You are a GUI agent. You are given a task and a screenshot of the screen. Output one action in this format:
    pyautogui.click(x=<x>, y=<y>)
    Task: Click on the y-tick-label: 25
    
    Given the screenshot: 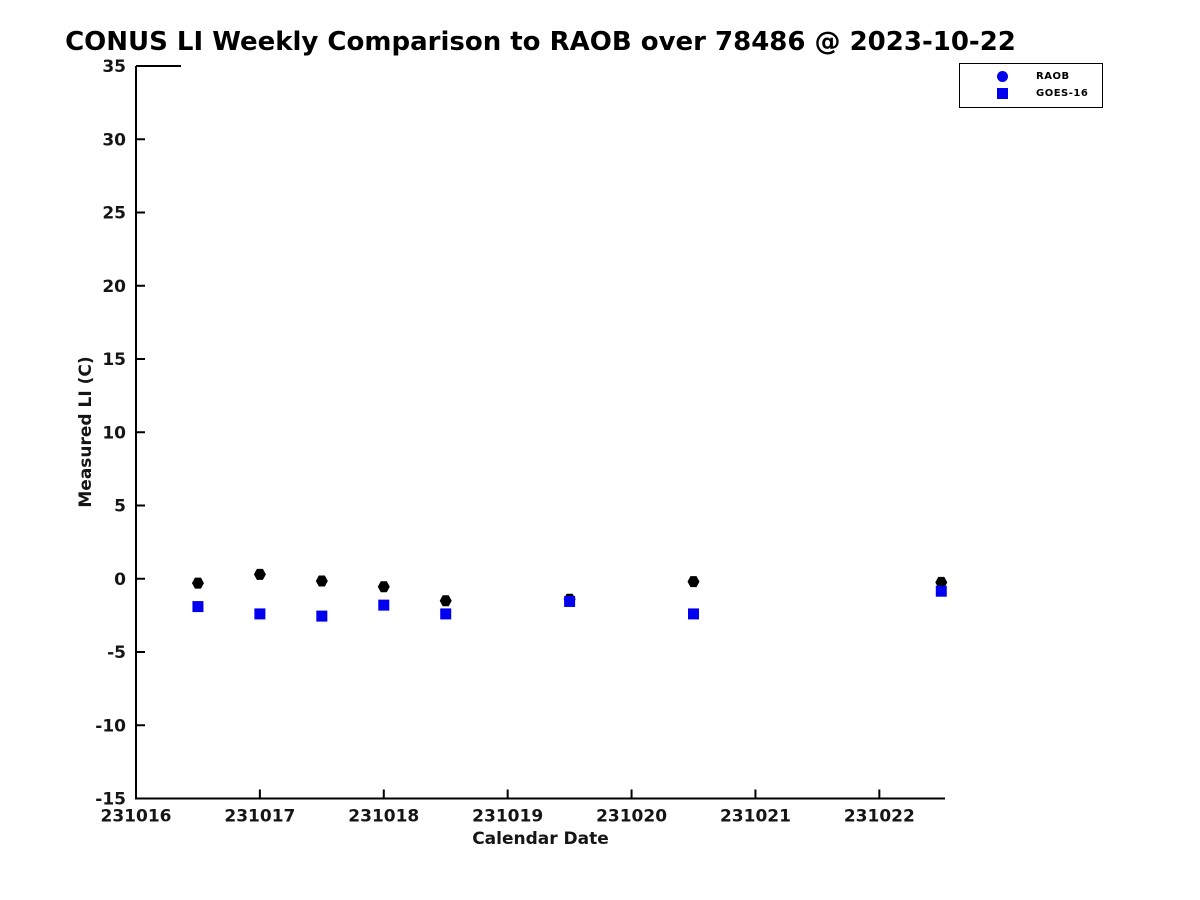 What is the action you would take?
    pyautogui.click(x=114, y=214)
    